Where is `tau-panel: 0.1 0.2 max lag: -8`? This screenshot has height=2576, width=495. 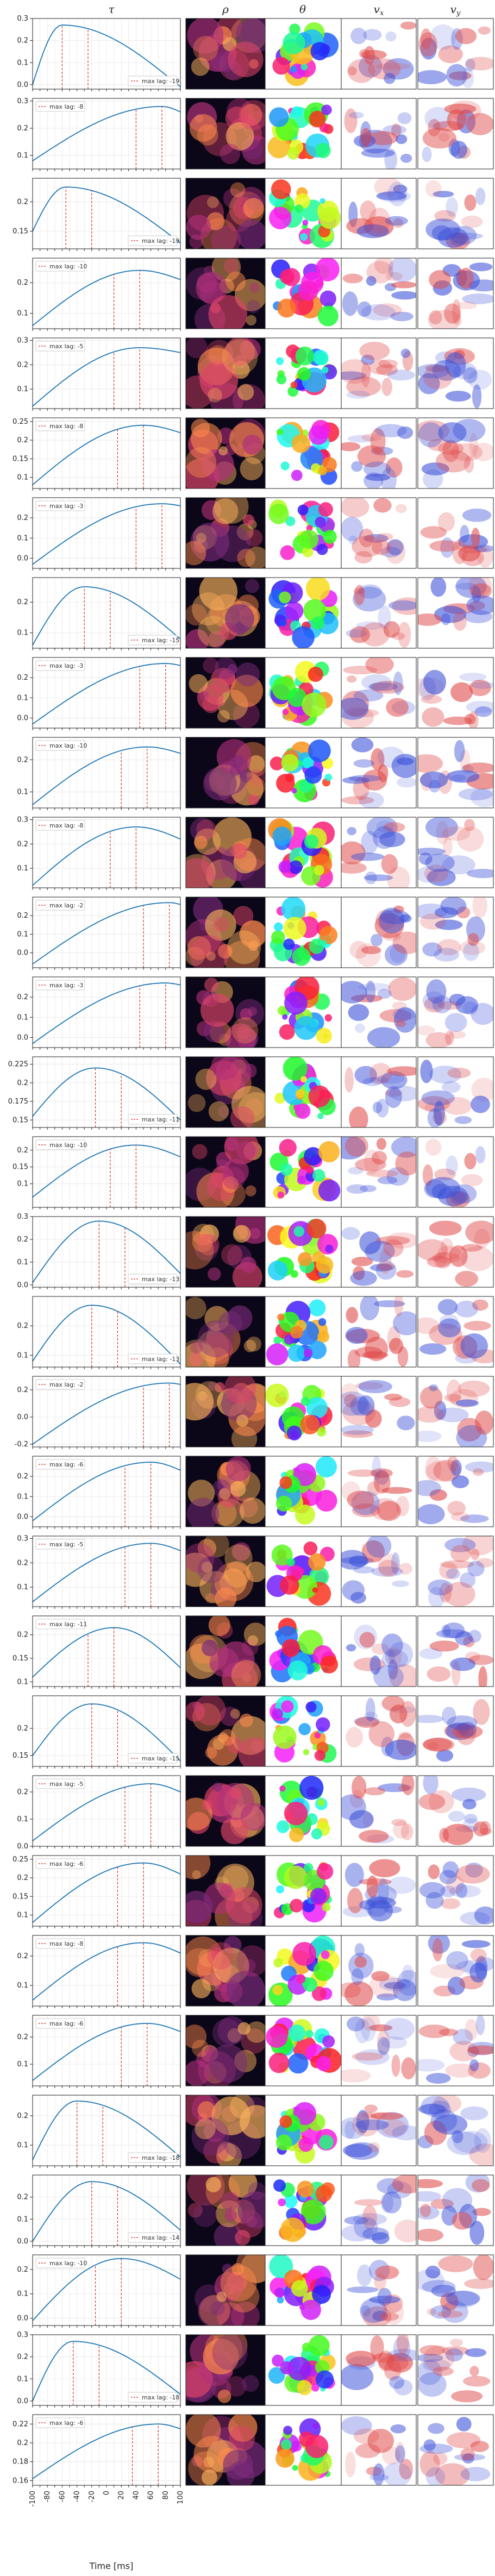
tau-panel: 0.1 0.2 max lag: -8 is located at coordinates (99, 1971).